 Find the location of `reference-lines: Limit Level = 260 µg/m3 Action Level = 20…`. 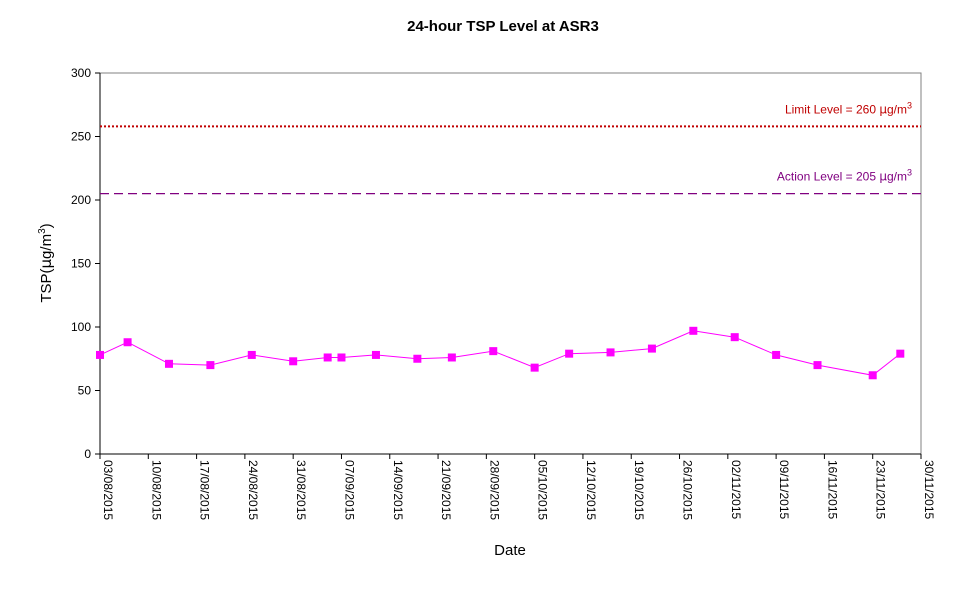

reference-lines: Limit Level = 260 µg/m3 Action Level = 20… is located at coordinates (510, 147).